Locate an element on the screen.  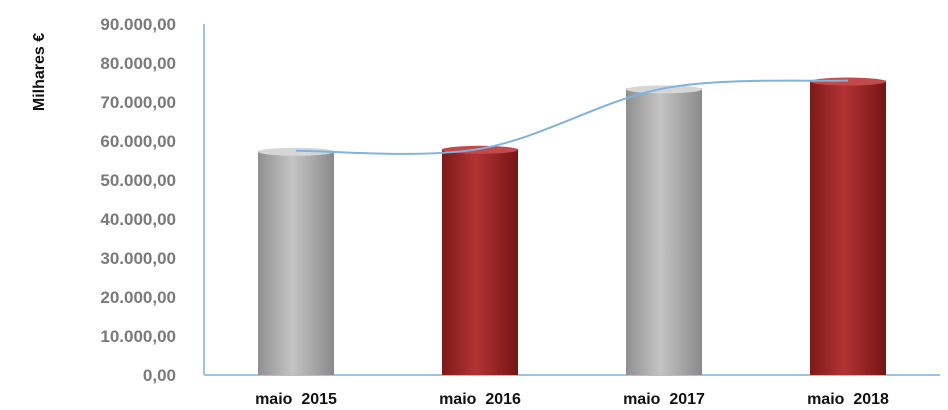
y-tick-label: 0,00 is located at coordinates (159, 375).